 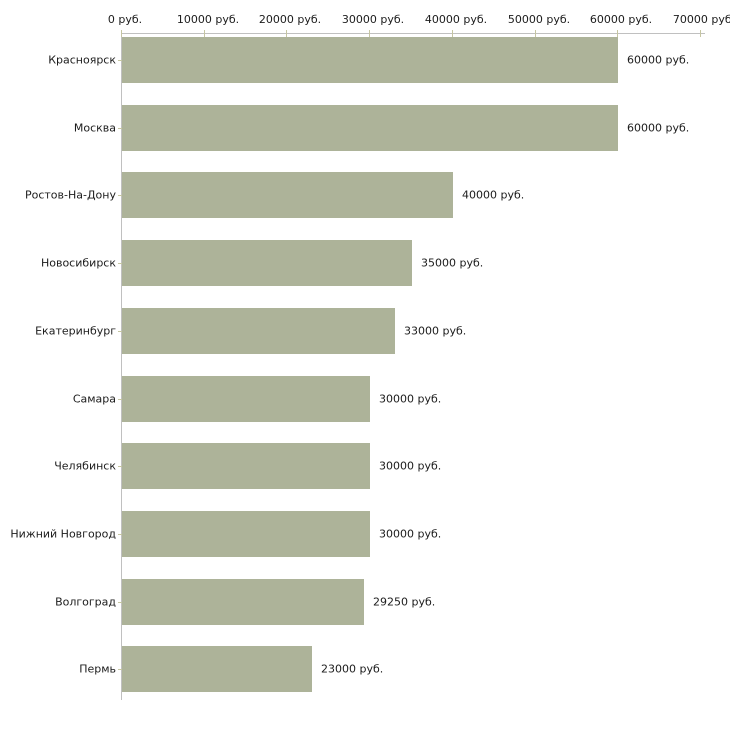 What do you see at coordinates (352, 669) in the screenshot?
I see `bar-value-label: 23000 руб.` at bounding box center [352, 669].